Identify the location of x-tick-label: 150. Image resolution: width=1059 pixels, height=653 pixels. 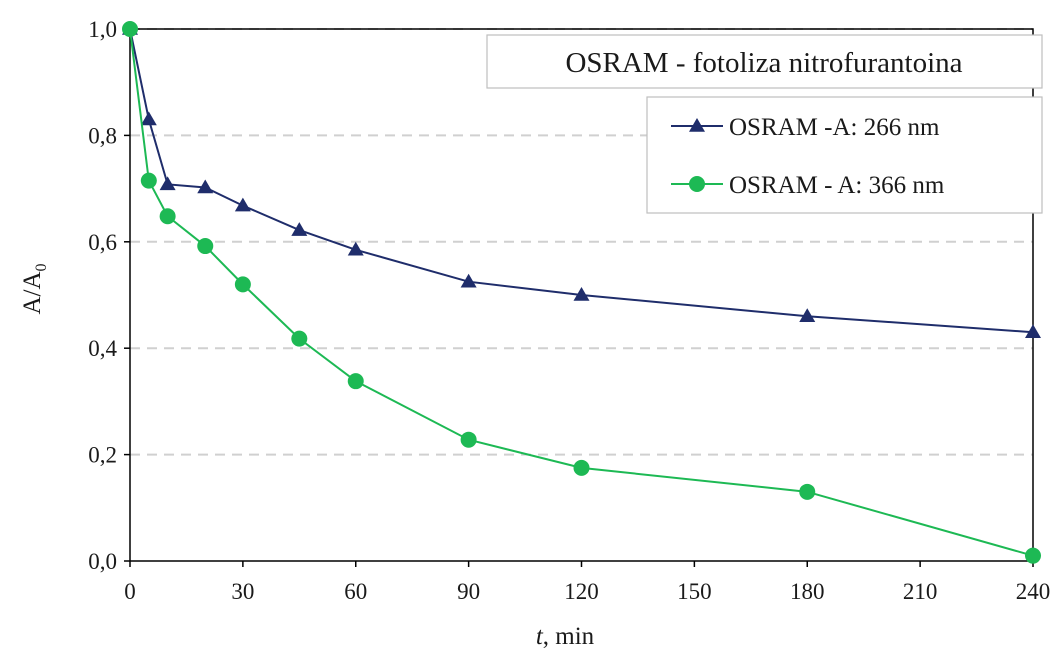
(694, 591).